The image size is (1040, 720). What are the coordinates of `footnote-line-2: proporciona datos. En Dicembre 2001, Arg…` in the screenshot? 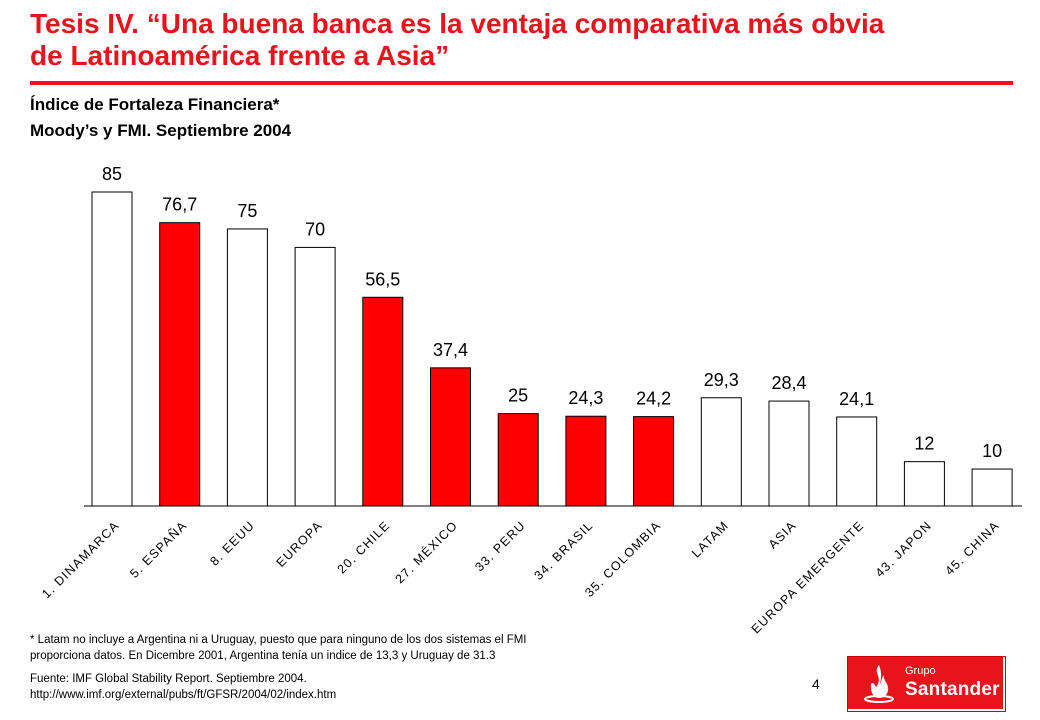 It's located at (263, 656).